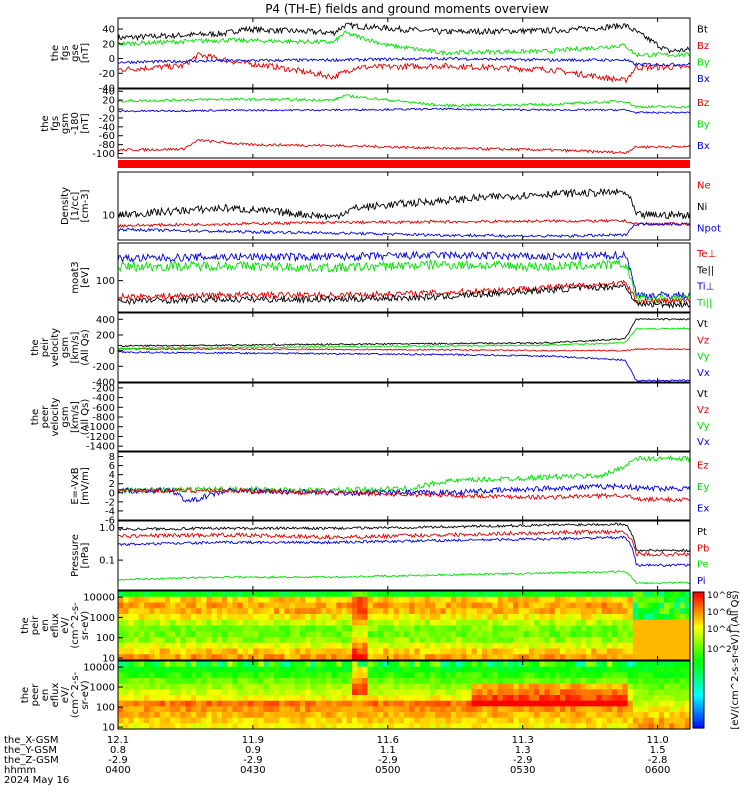 This screenshot has height=804, width=750. I want to click on y-axis-label-line: velocity, so click(55, 347).